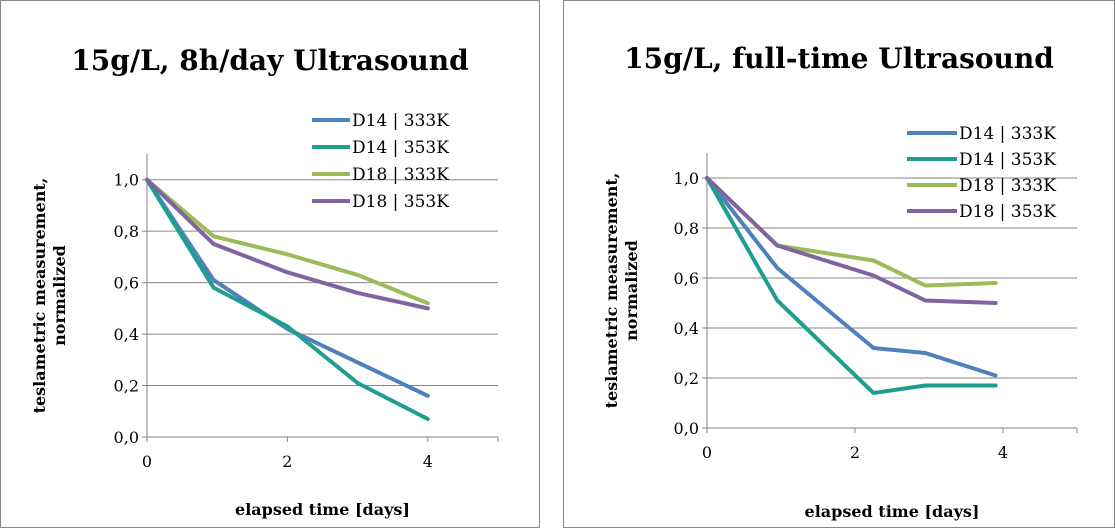  Describe the element at coordinates (839, 58) in the screenshot. I see `chart-title: 15g/L, full-time Ultrasound` at that location.